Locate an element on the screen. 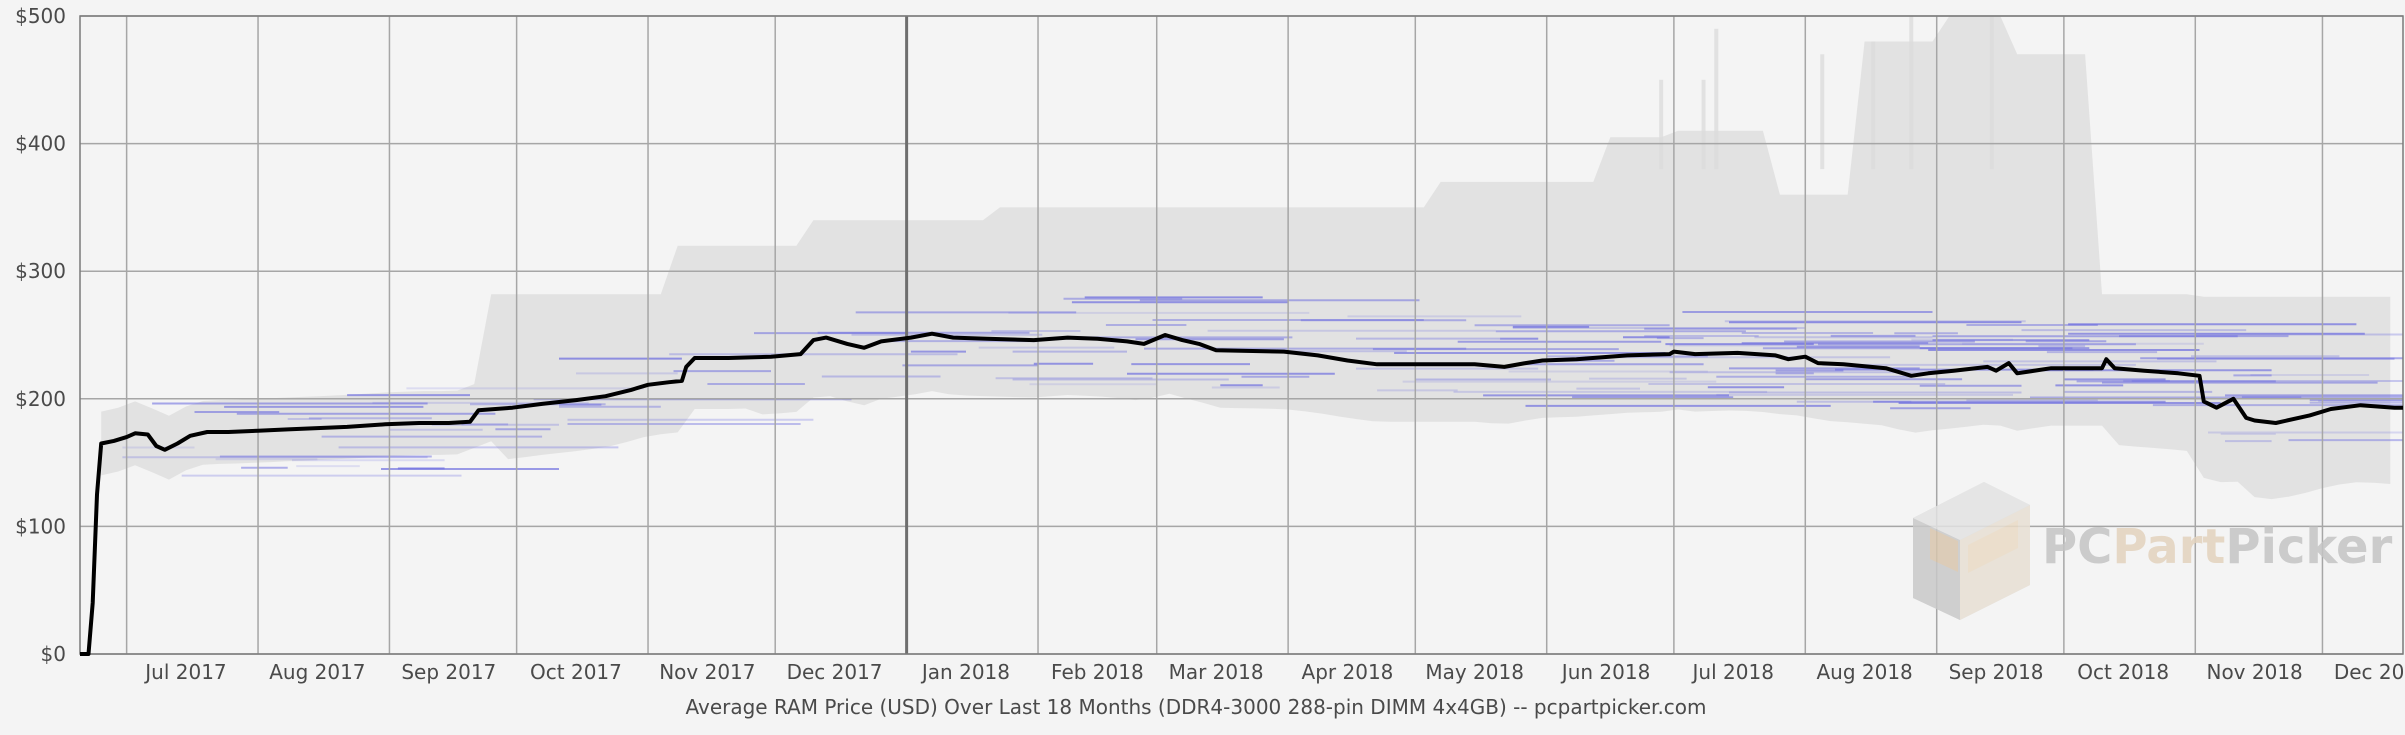  pcpartpicker-watermark: PCPartPicker is located at coordinates (2153, 551).